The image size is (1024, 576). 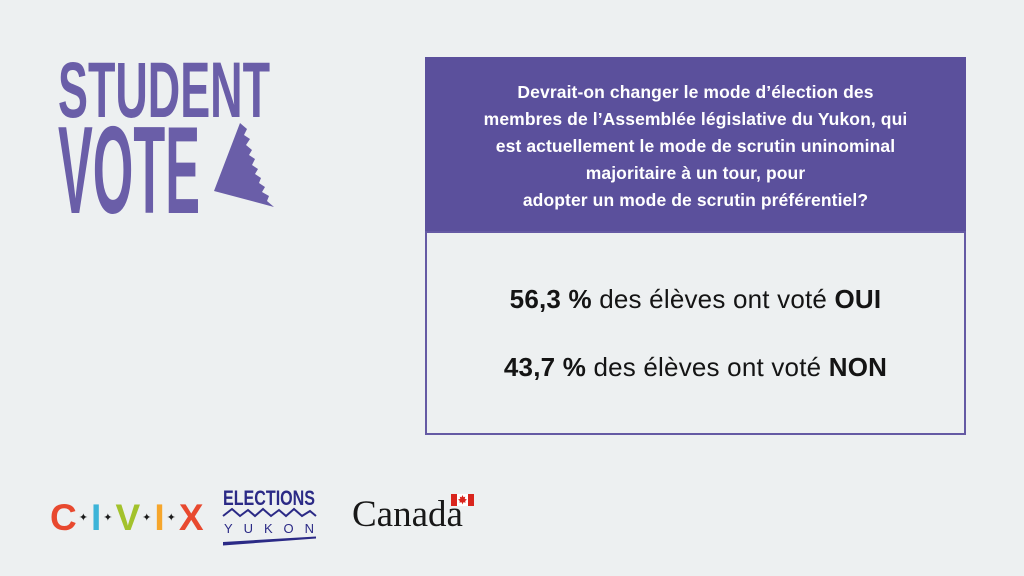 I want to click on civix-letter: V, so click(x=127, y=517).